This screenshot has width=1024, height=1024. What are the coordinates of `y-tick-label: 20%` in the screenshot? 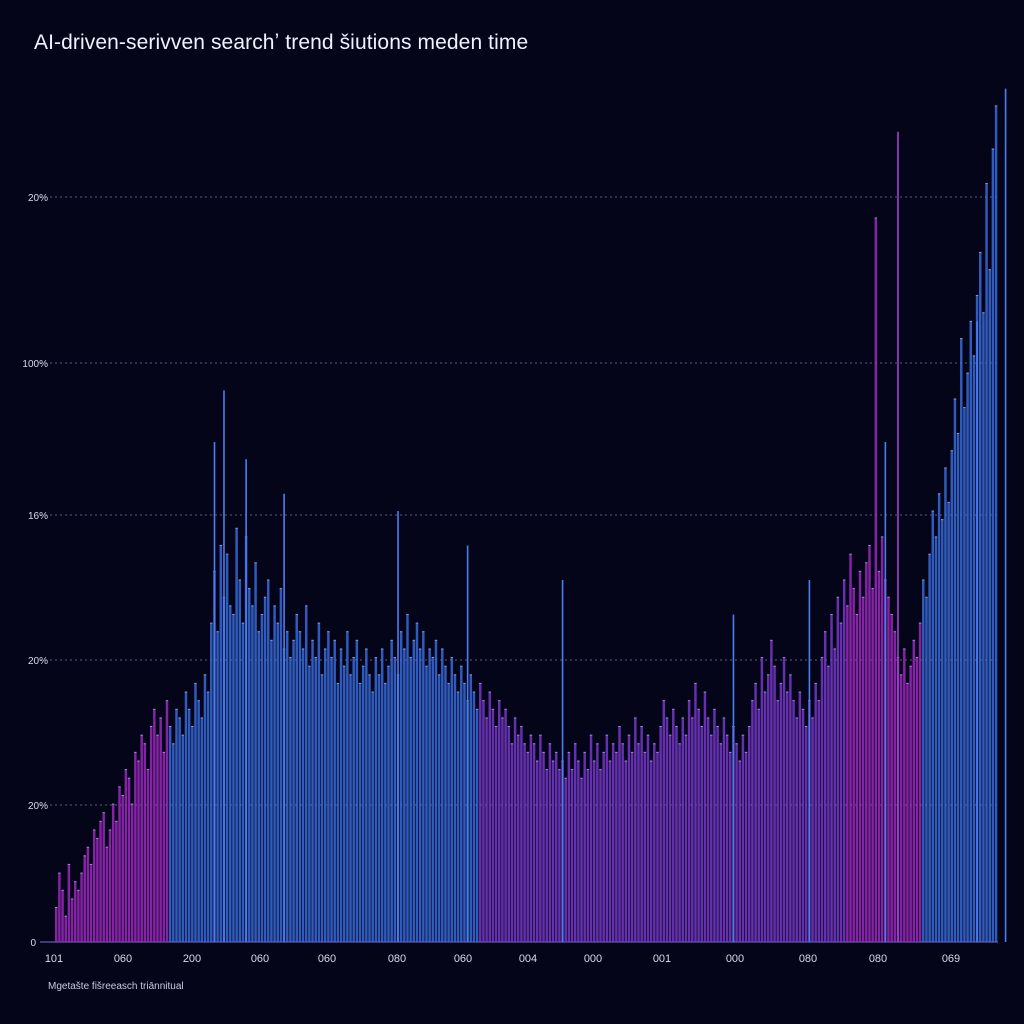 It's located at (38, 661).